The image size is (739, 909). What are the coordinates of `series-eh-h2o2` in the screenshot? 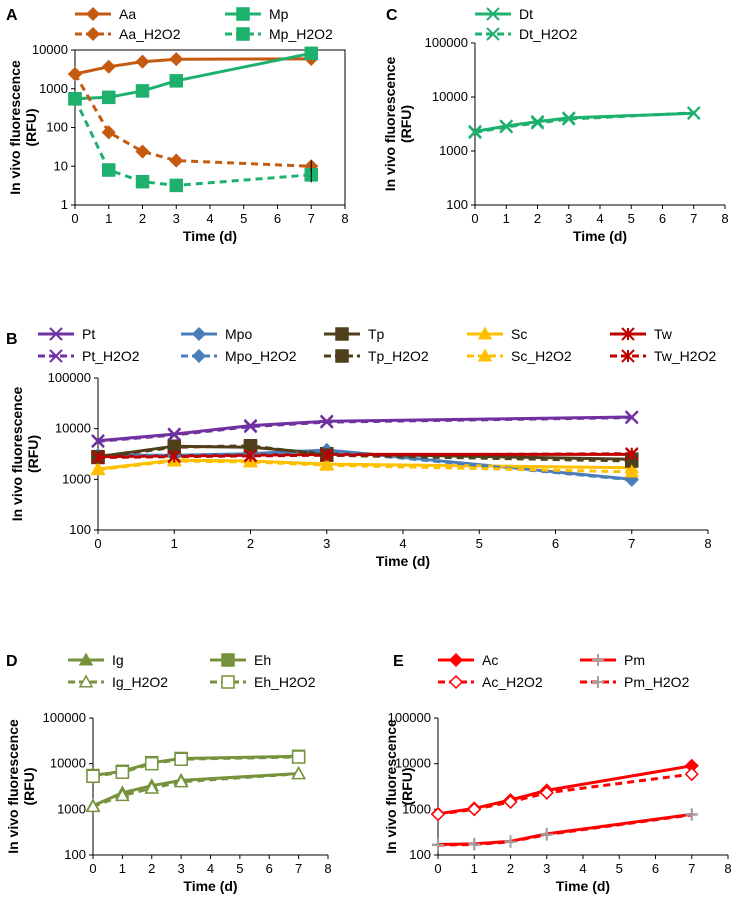 It's located at (196, 767).